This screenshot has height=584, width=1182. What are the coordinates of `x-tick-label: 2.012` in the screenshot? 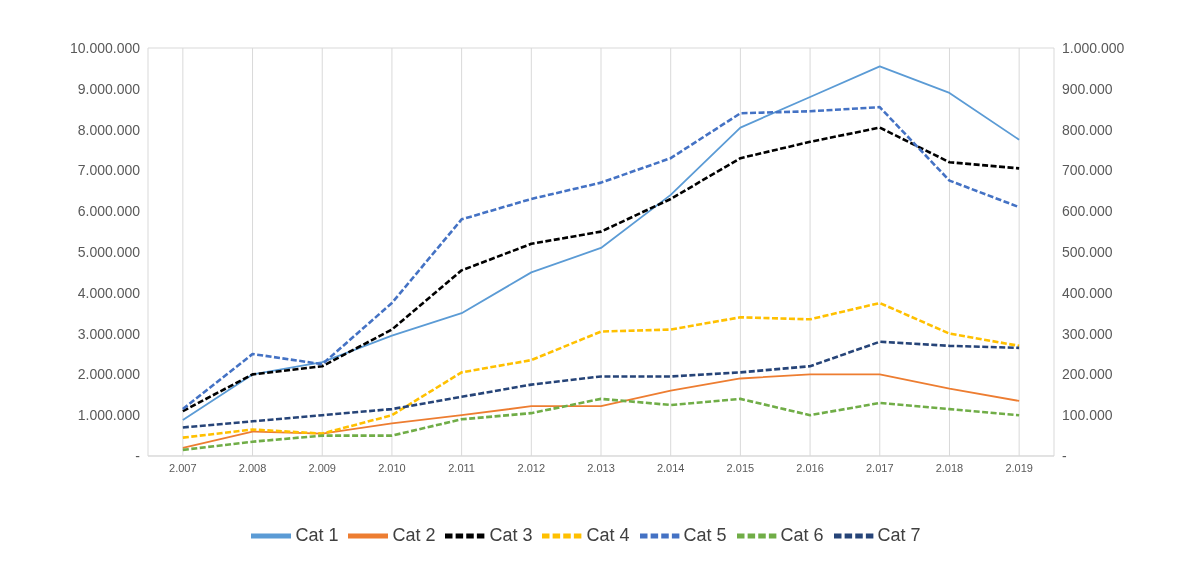 It's located at (531, 467).